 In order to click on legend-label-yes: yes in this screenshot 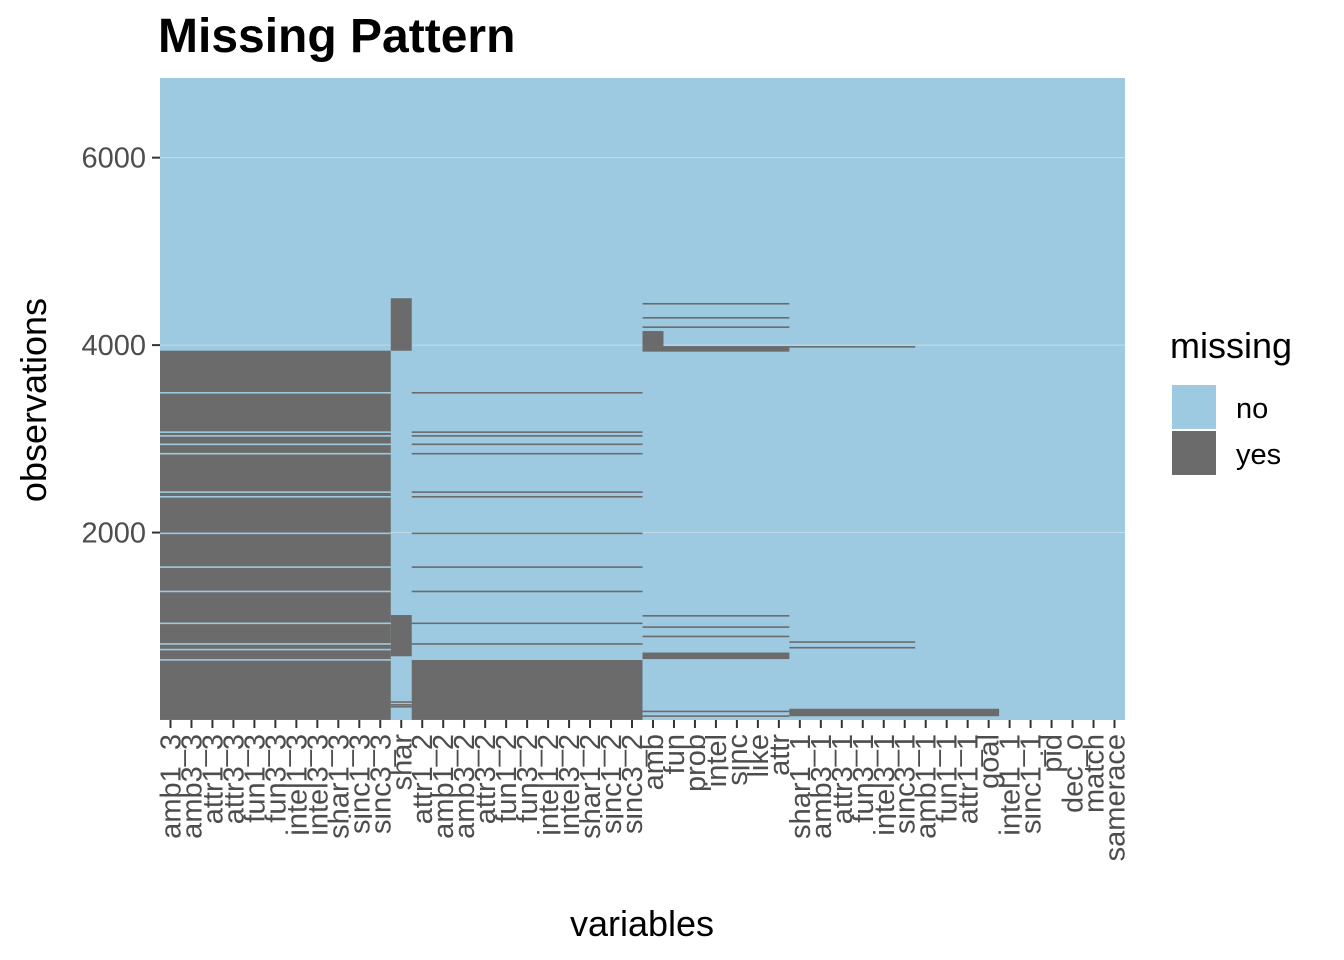, I will do `click(1258, 455)`.